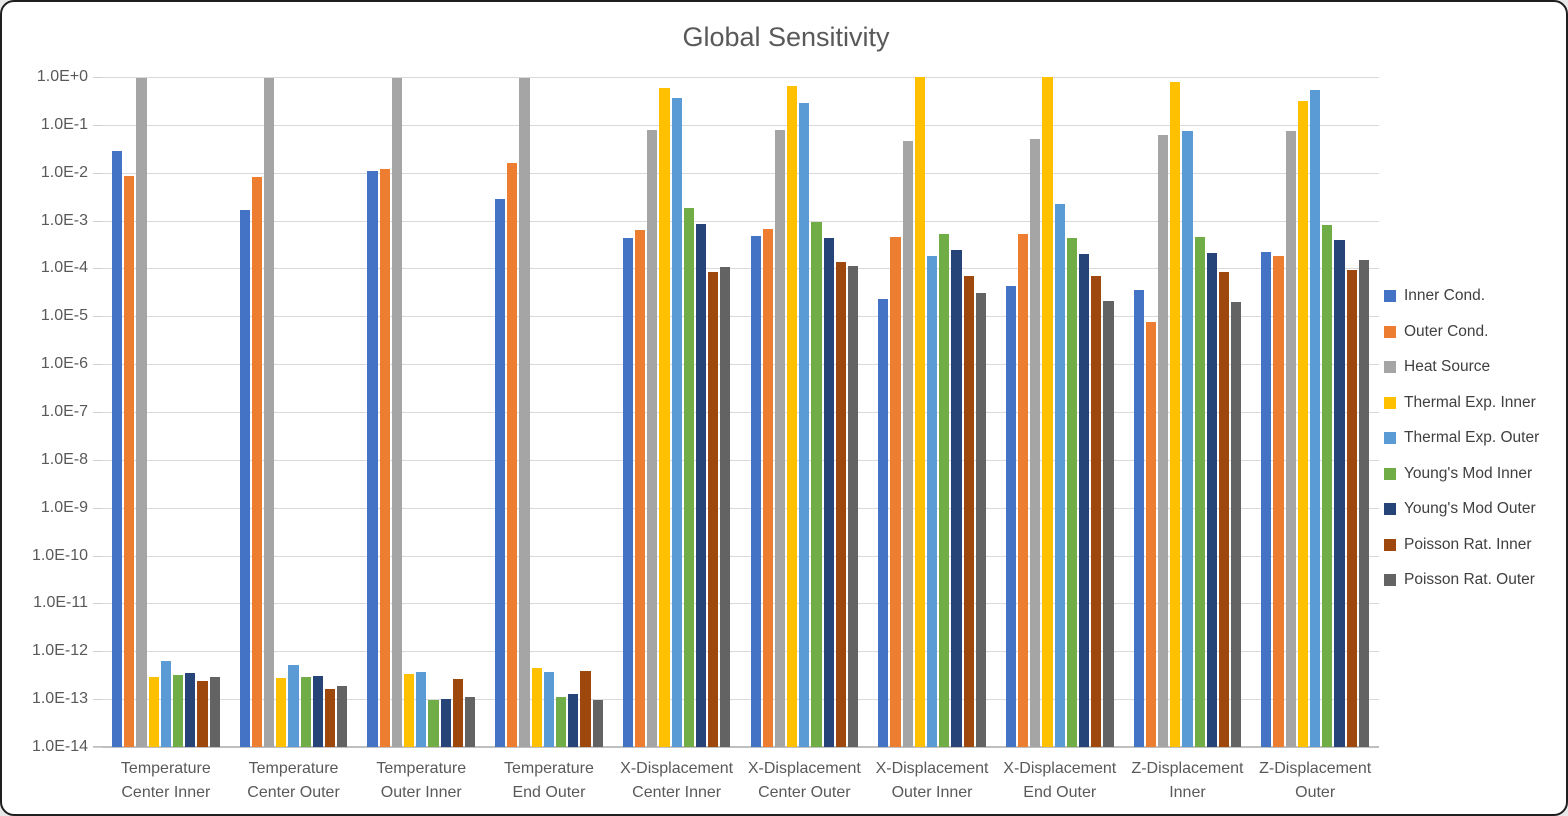 The height and width of the screenshot is (816, 1568). Describe the element at coordinates (736, 746) in the screenshot. I see `x-axis-line` at that location.